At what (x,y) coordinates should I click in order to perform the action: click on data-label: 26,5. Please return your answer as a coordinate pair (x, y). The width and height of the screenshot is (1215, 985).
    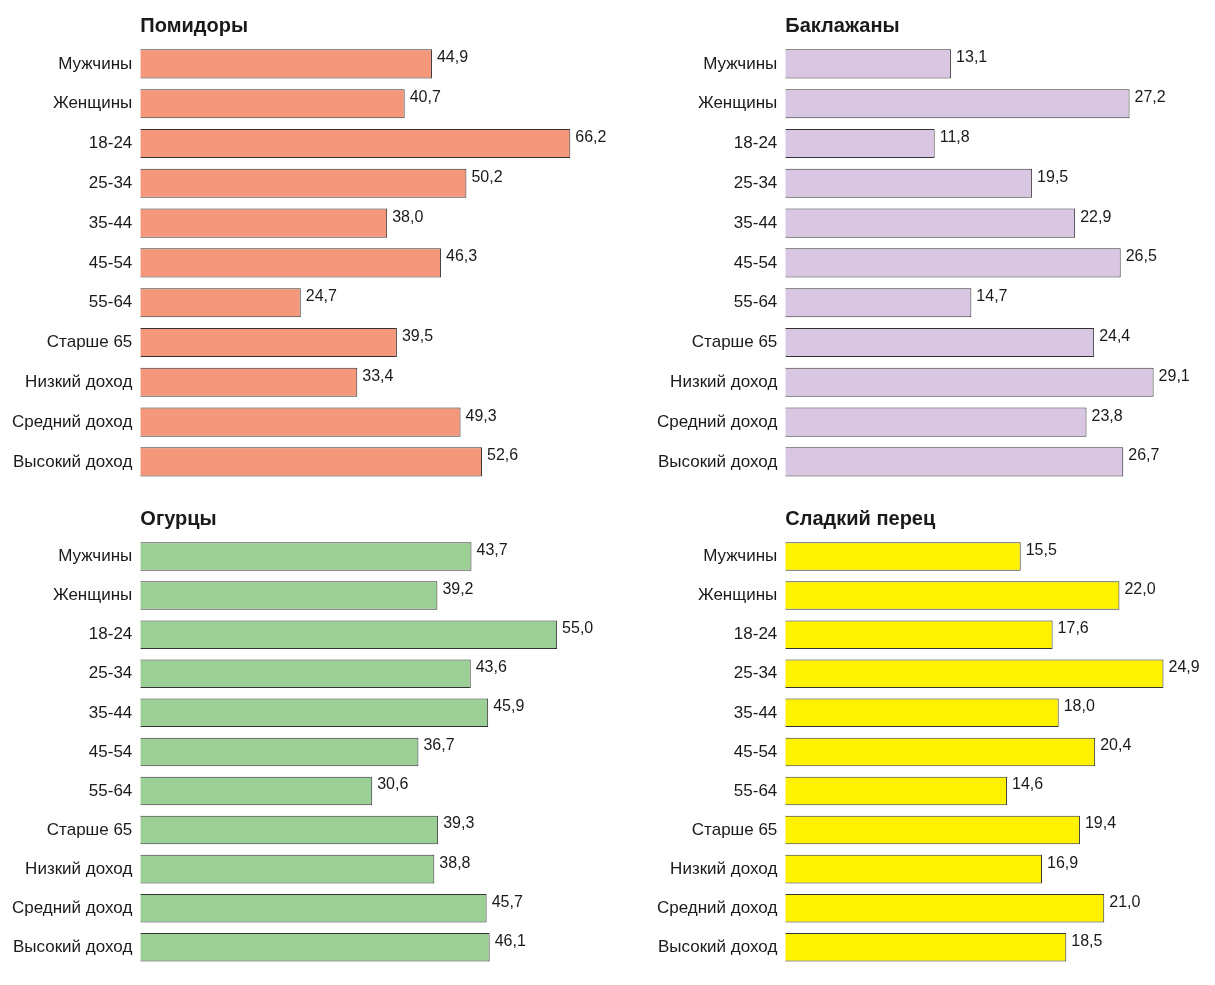
    Looking at the image, I should click on (1141, 256).